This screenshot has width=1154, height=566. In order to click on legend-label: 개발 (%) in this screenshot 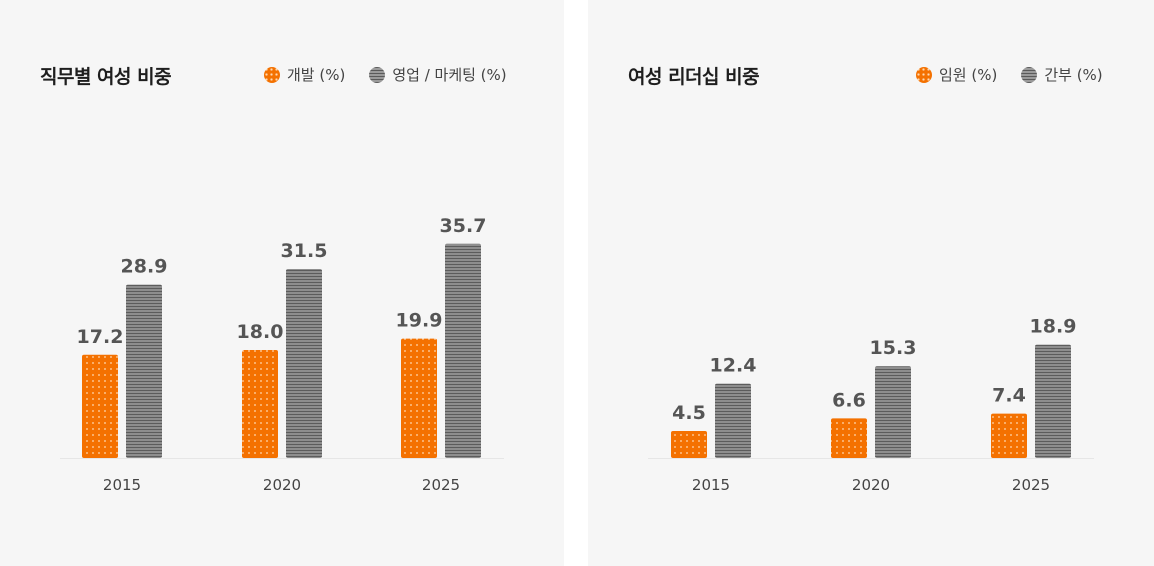, I will do `click(316, 75)`.